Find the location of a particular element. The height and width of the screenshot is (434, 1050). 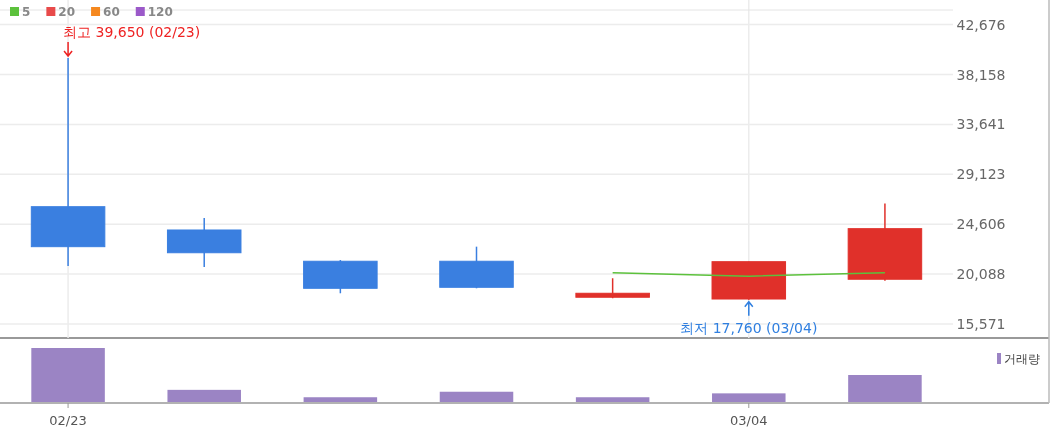

annotation: 최저 17,760 (03/04) is located at coordinates (749, 327).